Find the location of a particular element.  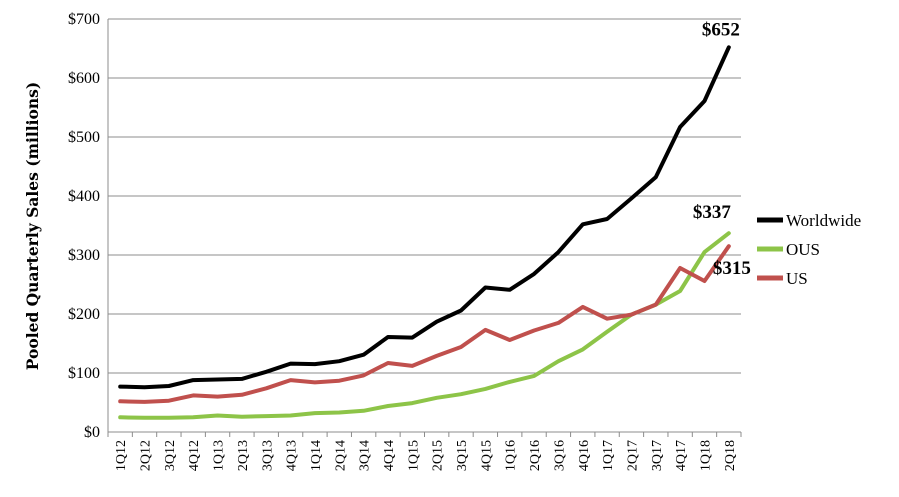

x-tick-label: 2Q13 is located at coordinates (243, 455).